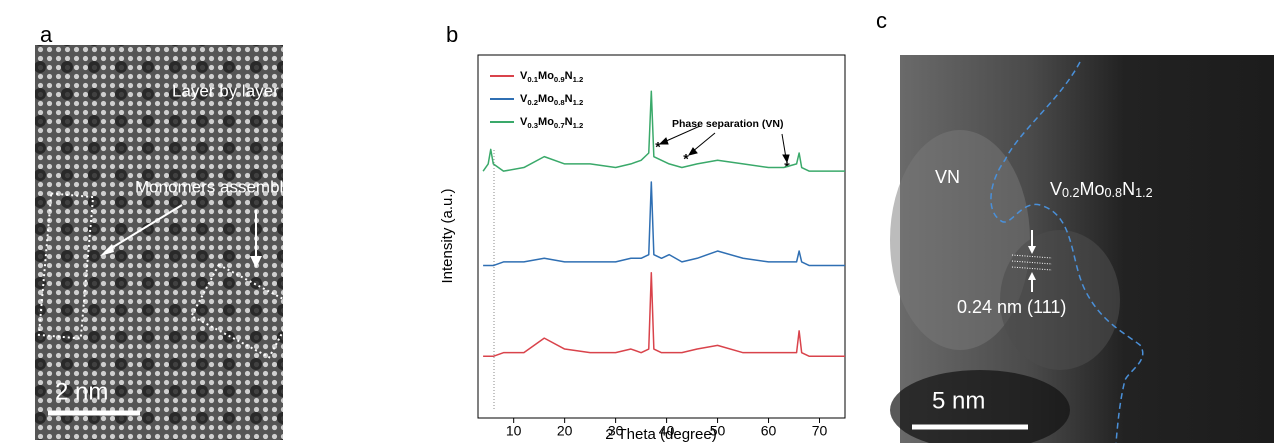 Image resolution: width=1274 pixels, height=448 pixels. Describe the element at coordinates (447, 235) in the screenshot. I see `y-axis-label: Intensity (a.u.)` at that location.